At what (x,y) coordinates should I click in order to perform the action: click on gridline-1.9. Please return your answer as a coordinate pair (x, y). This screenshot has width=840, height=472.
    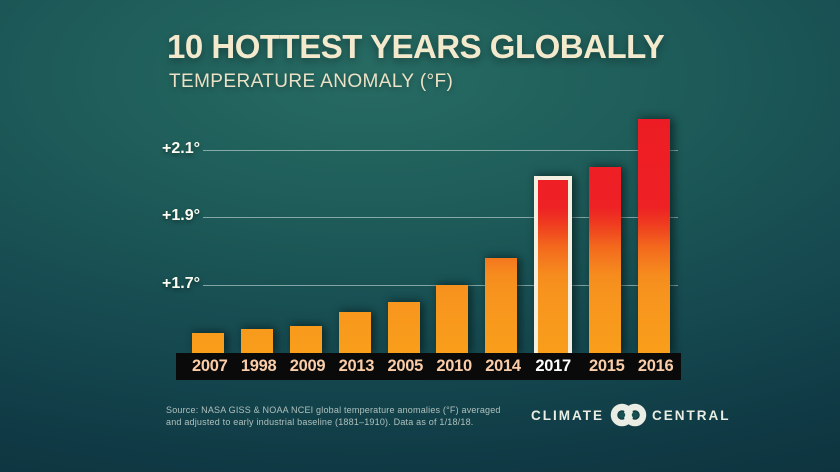
    Looking at the image, I should click on (440, 218).